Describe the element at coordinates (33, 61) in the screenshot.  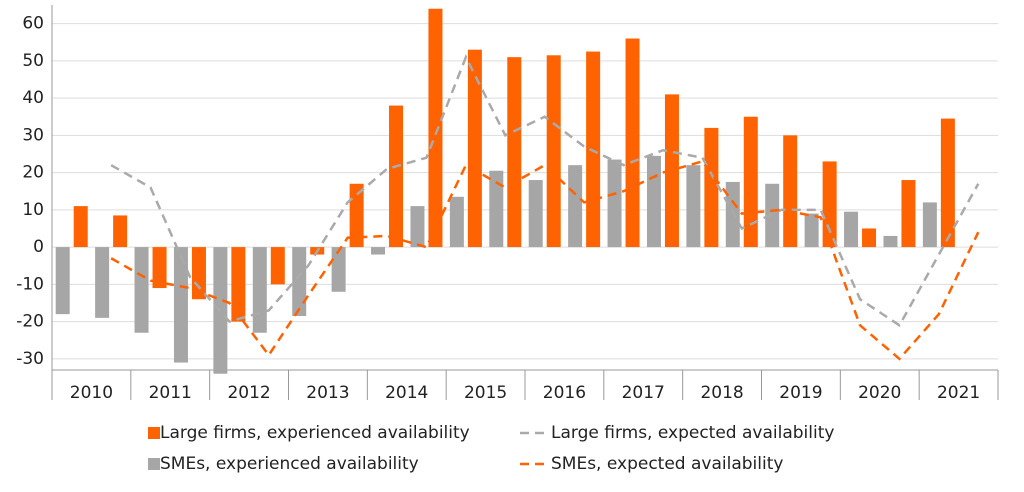
I see `y-tick-label: 50` at that location.